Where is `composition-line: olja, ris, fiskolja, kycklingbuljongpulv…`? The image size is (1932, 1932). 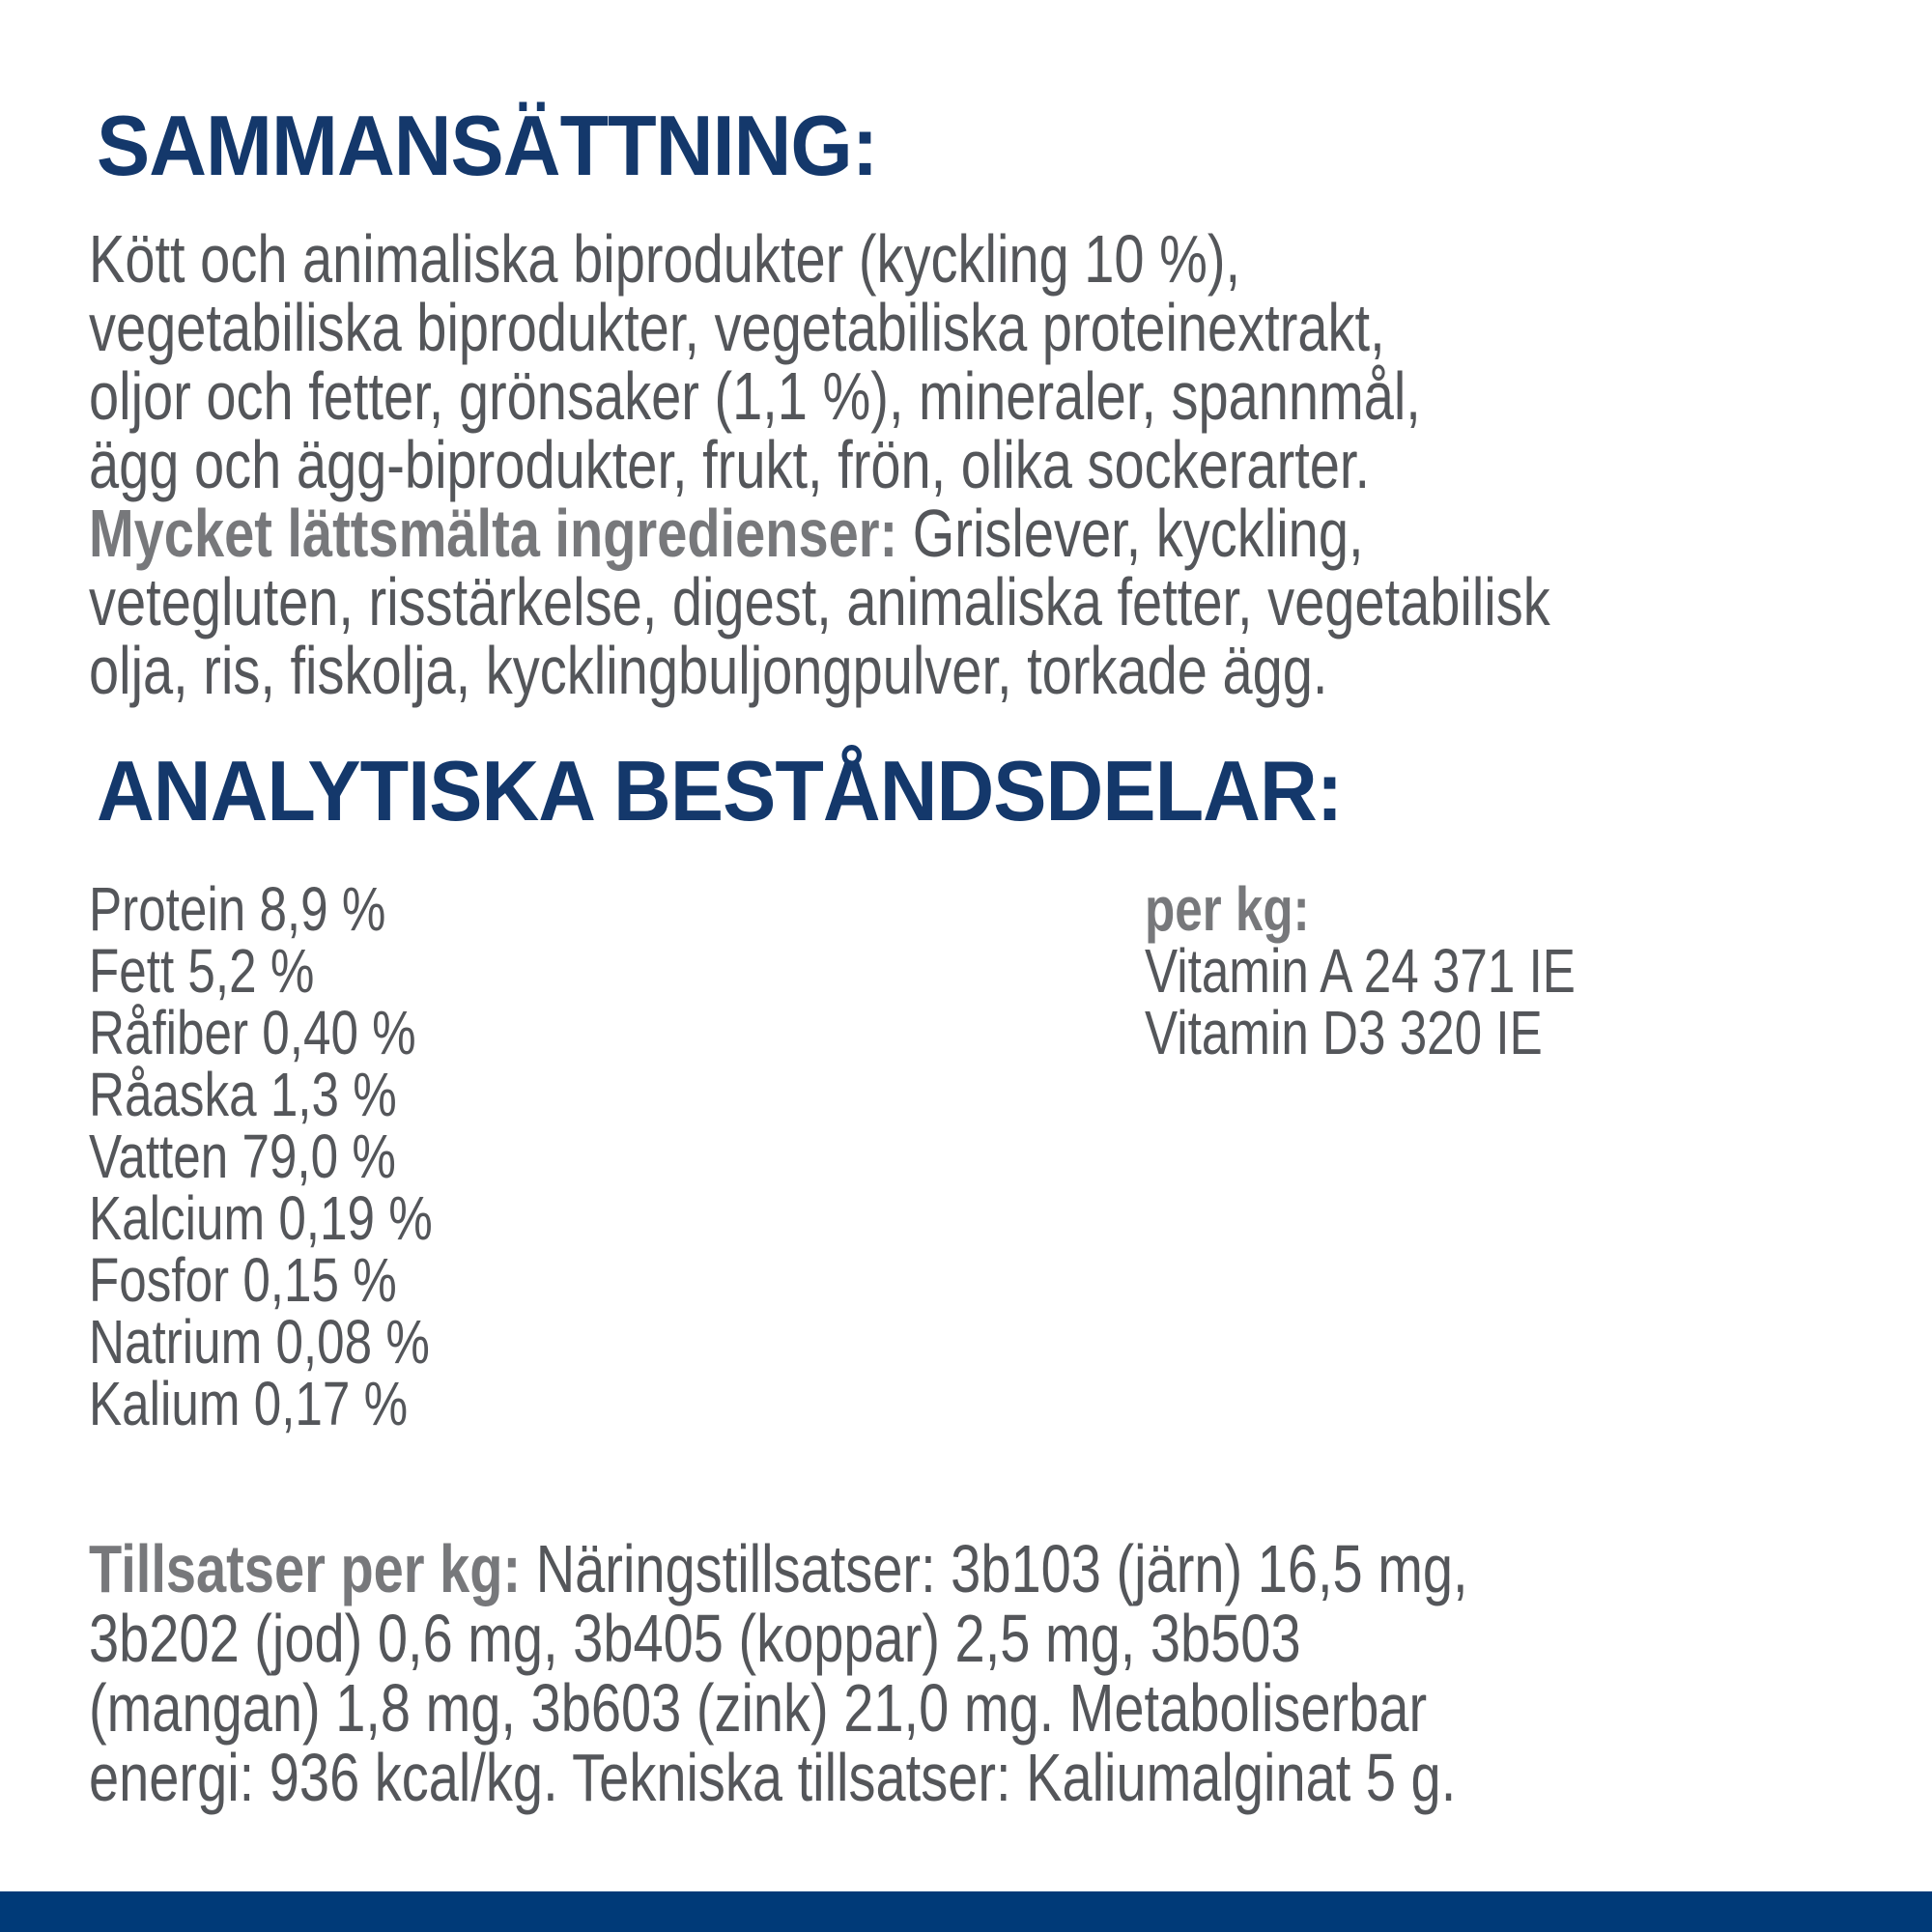
composition-line: olja, ris, fiskolja, kycklingbuljongpulv… is located at coordinates (708, 670).